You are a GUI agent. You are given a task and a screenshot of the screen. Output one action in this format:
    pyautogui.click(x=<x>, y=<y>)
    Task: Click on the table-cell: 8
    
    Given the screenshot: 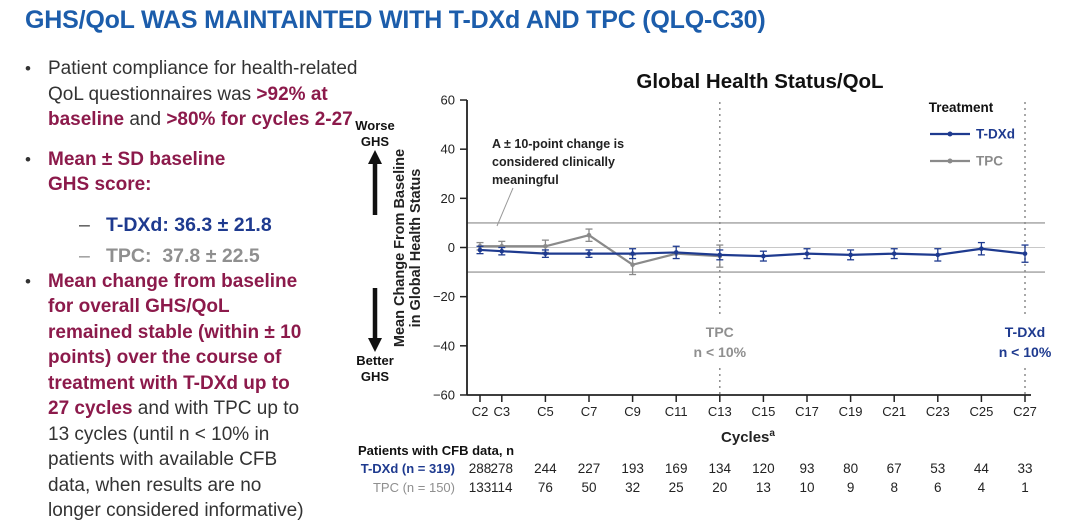 What is the action you would take?
    pyautogui.click(x=894, y=487)
    